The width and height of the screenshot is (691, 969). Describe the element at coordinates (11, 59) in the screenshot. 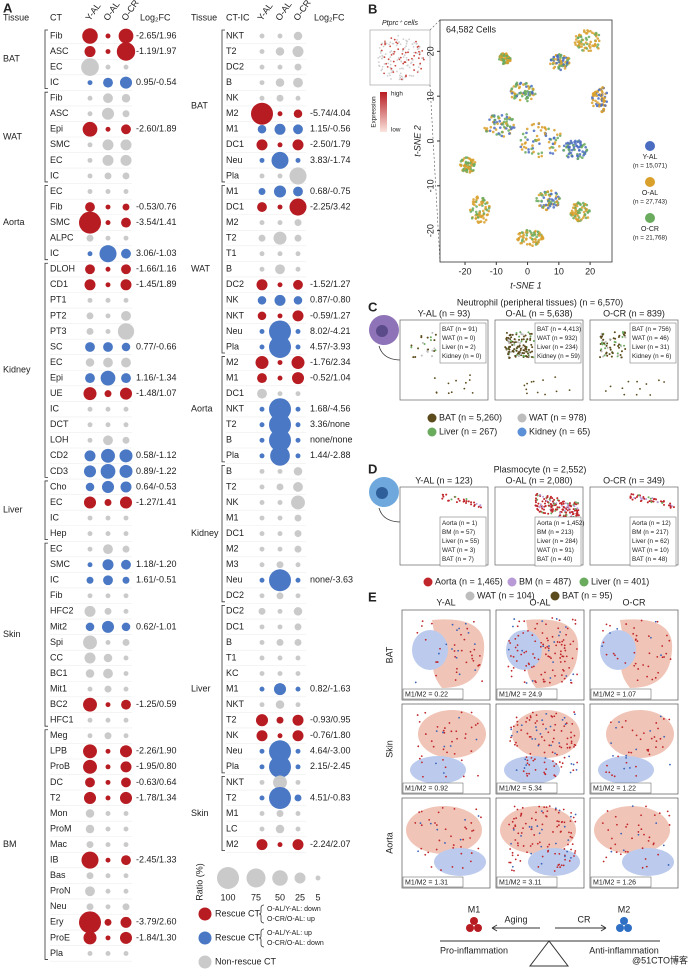

I see `tissue-label: BAT` at that location.